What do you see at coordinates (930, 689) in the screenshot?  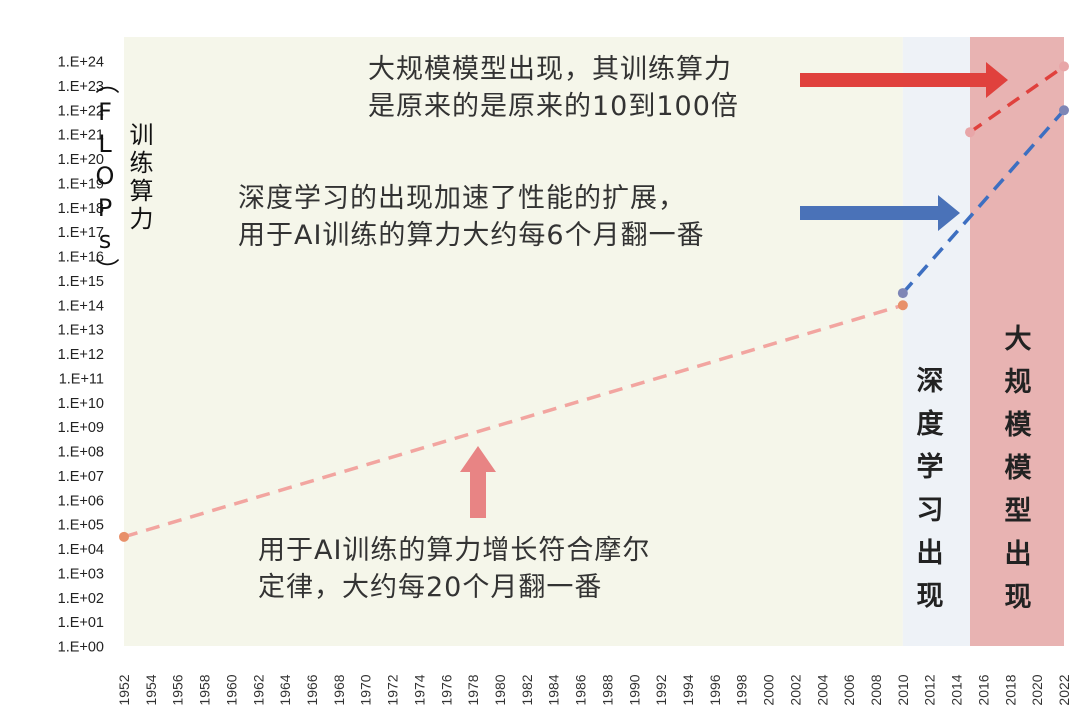 I see `x-tick-label: 2012` at bounding box center [930, 689].